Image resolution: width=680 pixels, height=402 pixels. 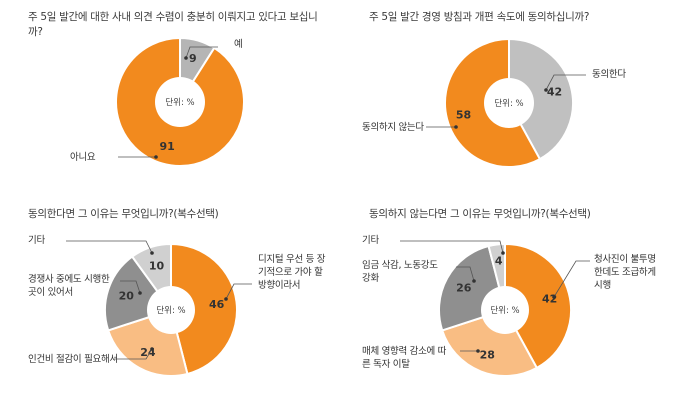 What do you see at coordinates (123, 214) in the screenshot?
I see `chart-3-title: 동의한다면 그 이유는 무엇입니까?(복수선택)` at bounding box center [123, 214].